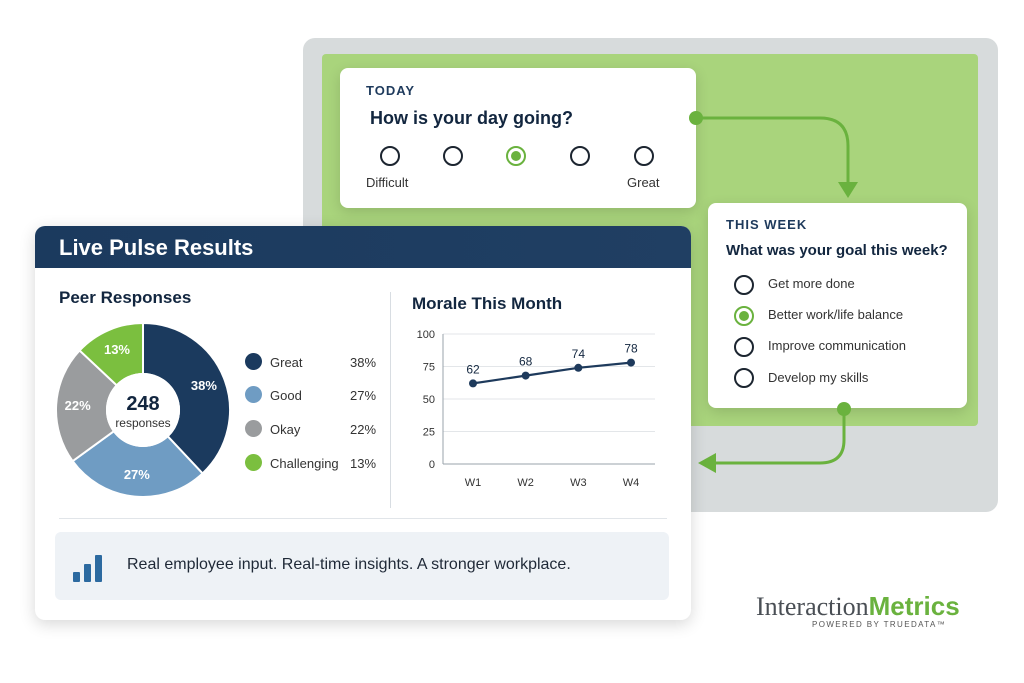 The height and width of the screenshot is (683, 1024). I want to click on legend-value-okay: 22%, so click(363, 429).